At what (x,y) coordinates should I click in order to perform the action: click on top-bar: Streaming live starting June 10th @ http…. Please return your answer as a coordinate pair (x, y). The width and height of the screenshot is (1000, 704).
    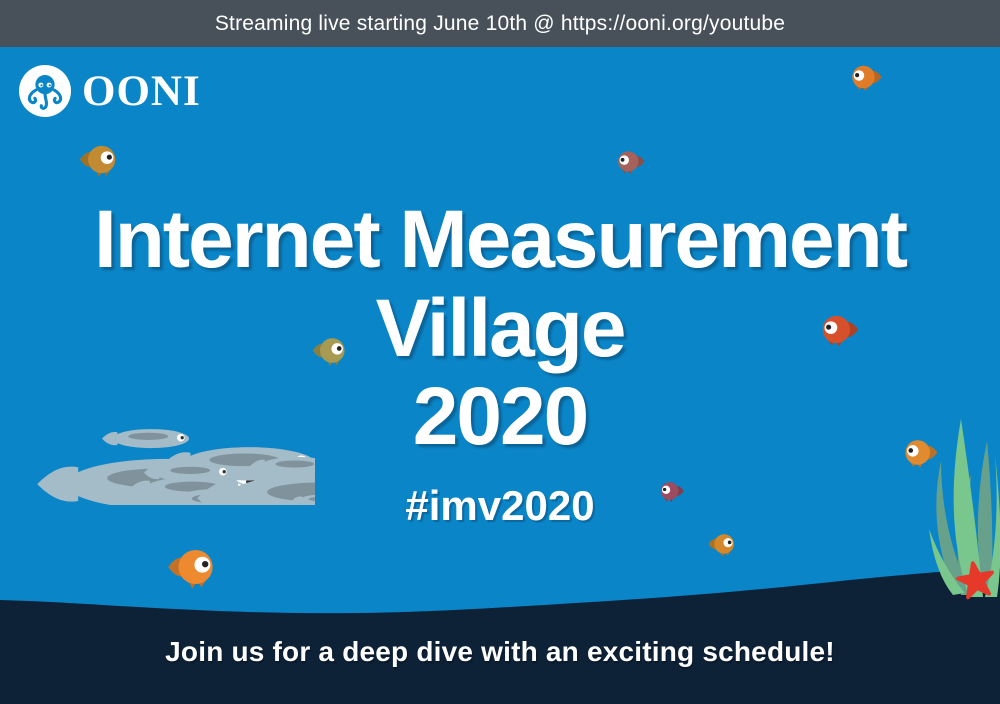
    Looking at the image, I should click on (500, 23).